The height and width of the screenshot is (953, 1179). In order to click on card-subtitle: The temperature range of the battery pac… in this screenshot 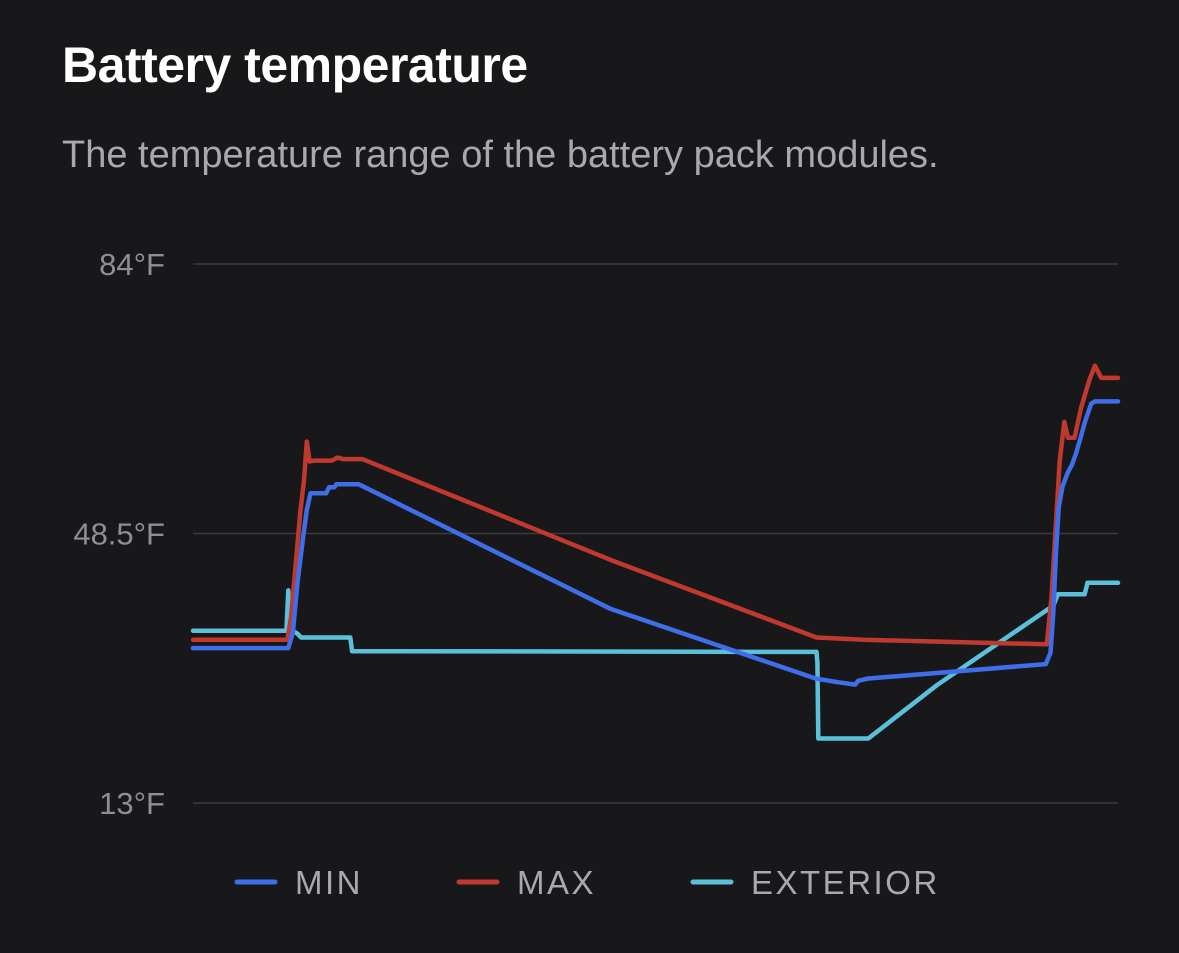, I will do `click(500, 155)`.